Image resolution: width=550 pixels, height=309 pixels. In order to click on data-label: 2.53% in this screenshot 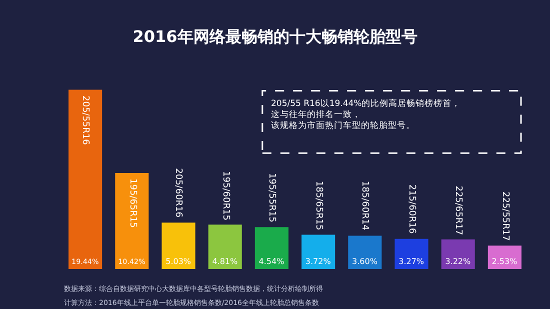, I will do `click(505, 261)`.